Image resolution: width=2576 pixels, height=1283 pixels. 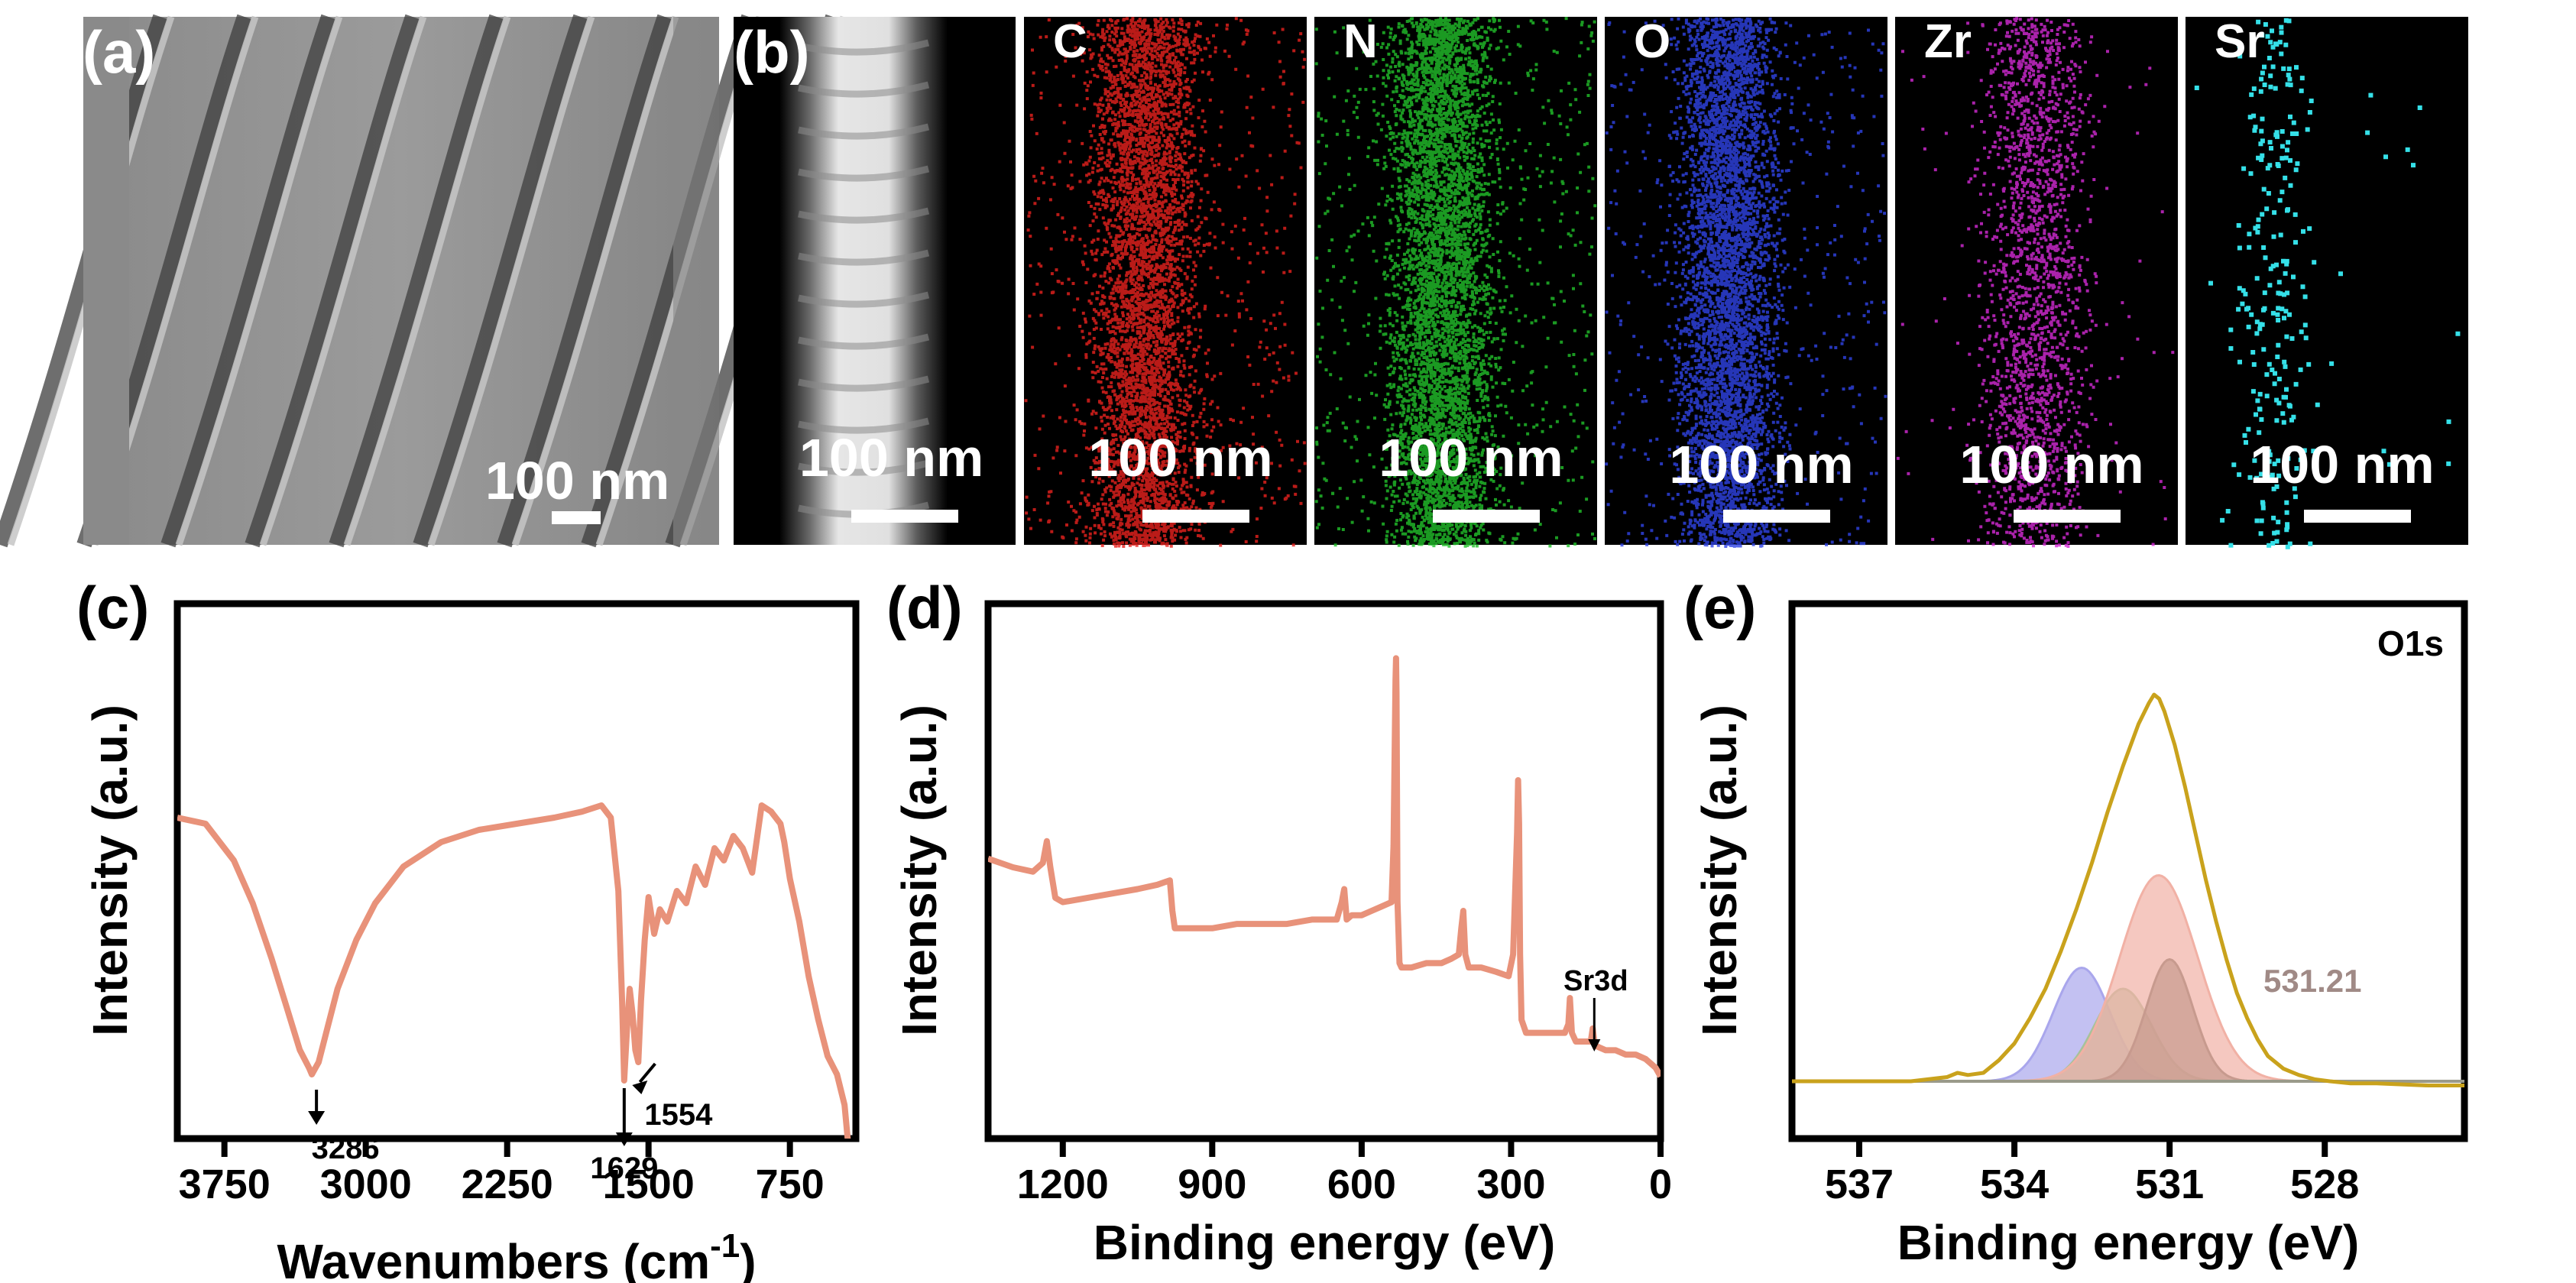 What do you see at coordinates (790, 1184) in the screenshot?
I see `x-tick-label: 750` at bounding box center [790, 1184].